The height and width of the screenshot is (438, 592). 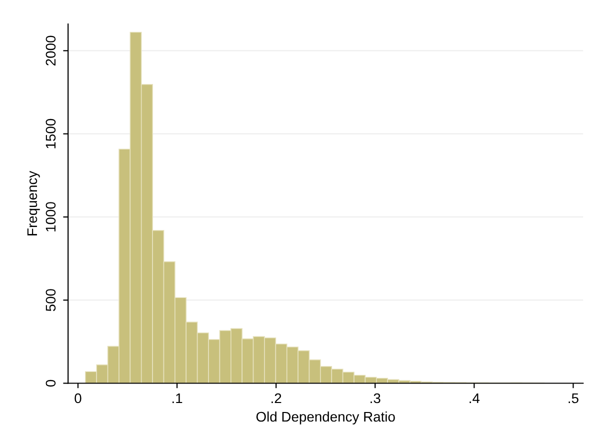 I want to click on y-tick-label: 1500, so click(x=51, y=133).